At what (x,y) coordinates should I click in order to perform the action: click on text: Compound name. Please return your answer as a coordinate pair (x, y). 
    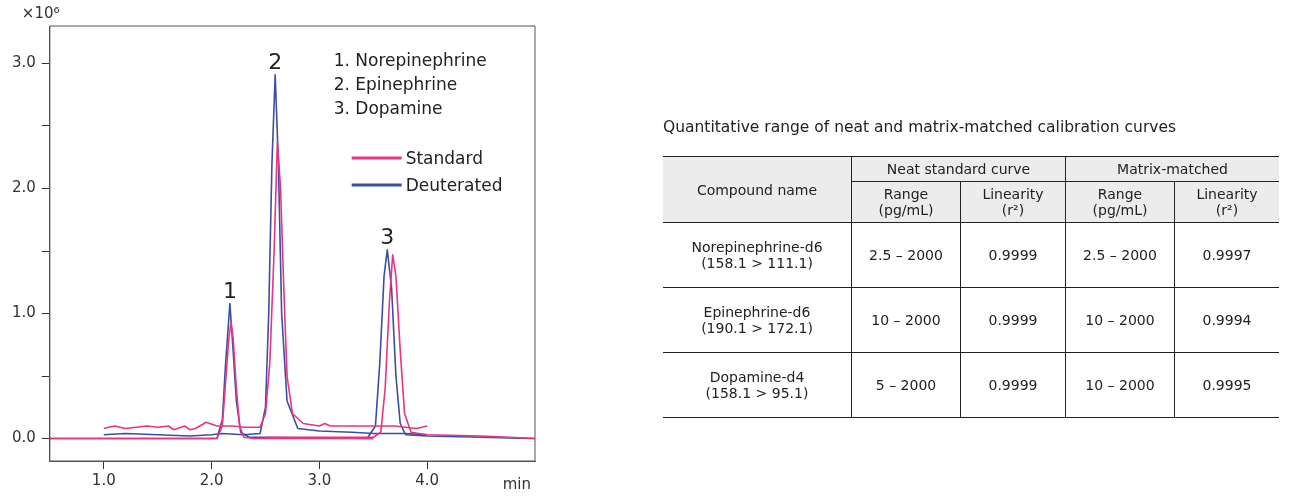
    Looking at the image, I should click on (757, 189).